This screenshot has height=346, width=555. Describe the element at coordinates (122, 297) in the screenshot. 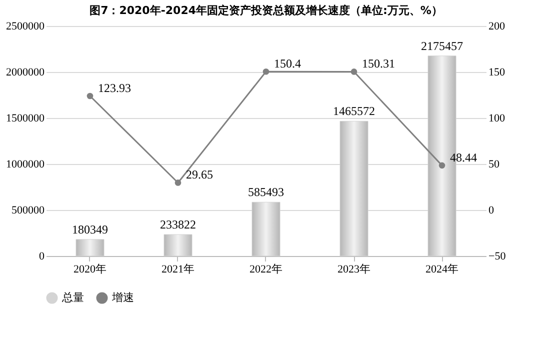

I see `legend-label: 增速` at that location.